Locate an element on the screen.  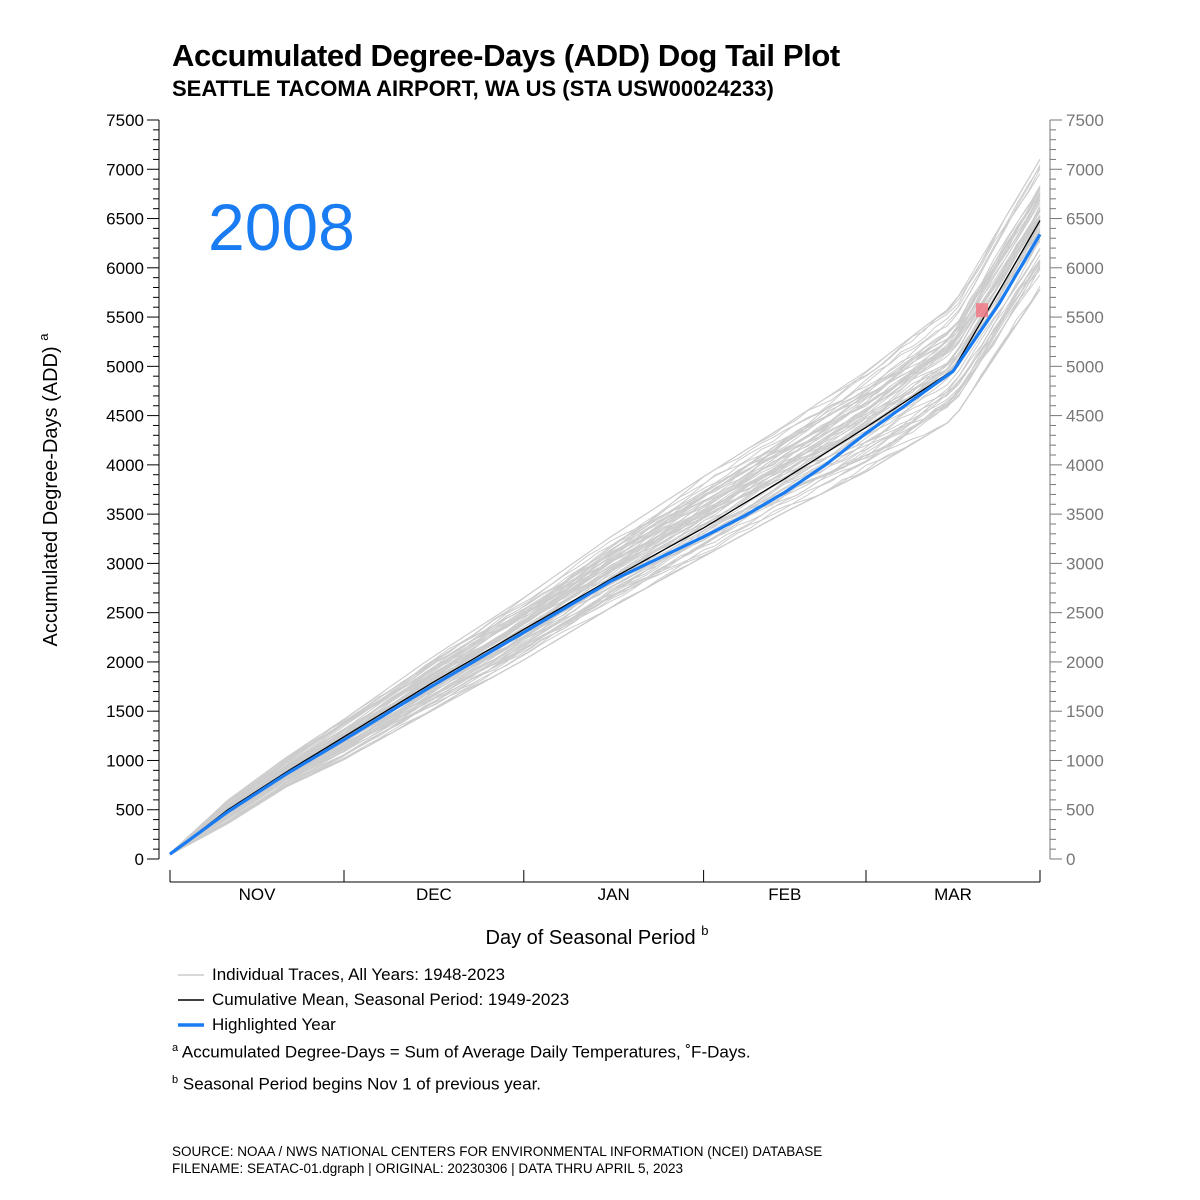
right-y-tick-label: 3000 is located at coordinates (1085, 563).